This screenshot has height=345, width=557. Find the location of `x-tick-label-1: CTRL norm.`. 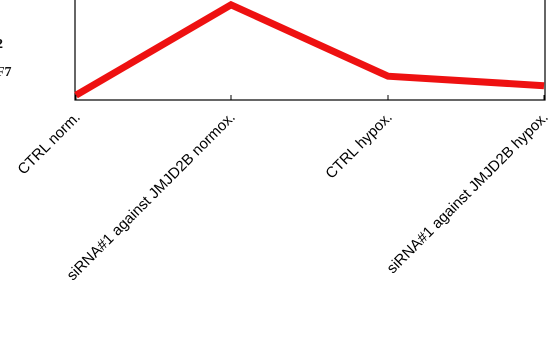

x-tick-label-1: CTRL norm. is located at coordinates (48, 143).